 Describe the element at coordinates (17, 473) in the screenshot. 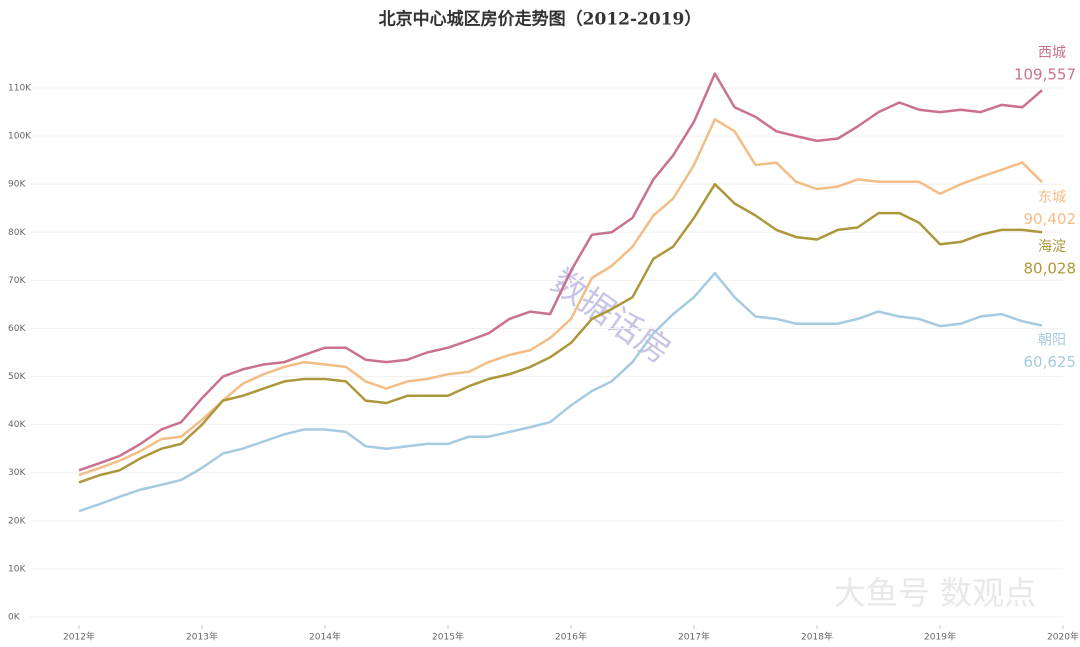

I see `y-tick-label: 30K` at that location.